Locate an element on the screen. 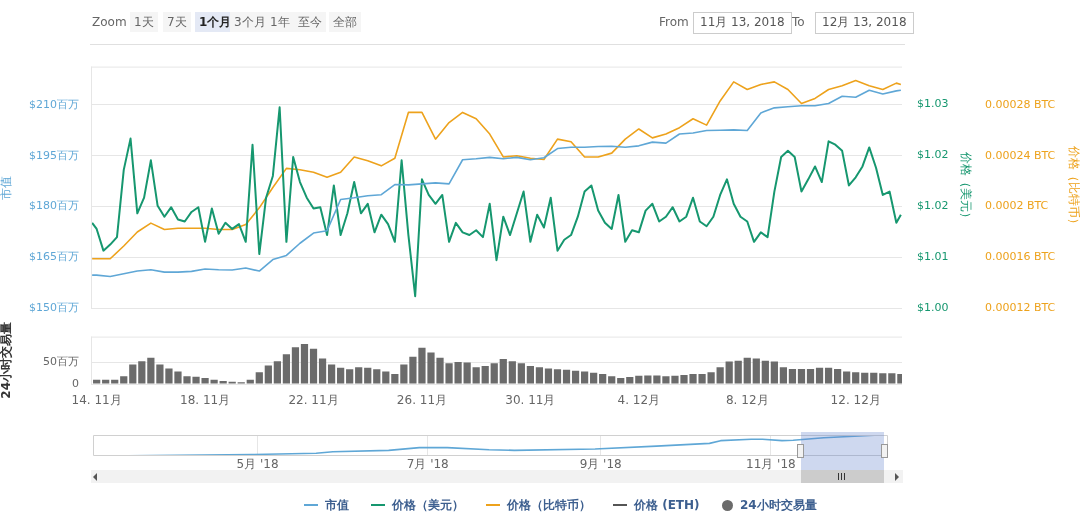 The image size is (1080, 518). text: 7天 is located at coordinates (177, 22).